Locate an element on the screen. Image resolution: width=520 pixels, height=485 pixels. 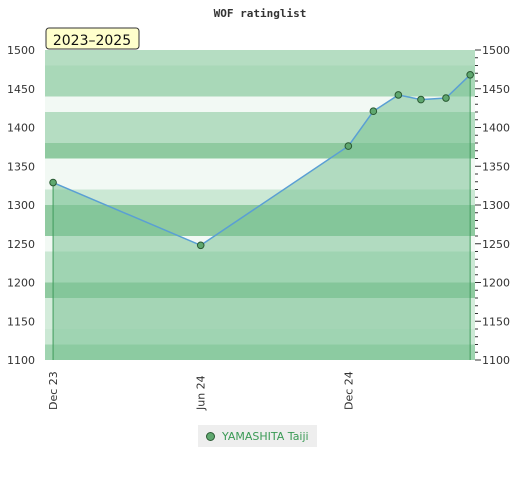
y-axis-left: 1100 1150 1200 1250 1300 1350 1400 1450 1500 is located at coordinates (21, 205).